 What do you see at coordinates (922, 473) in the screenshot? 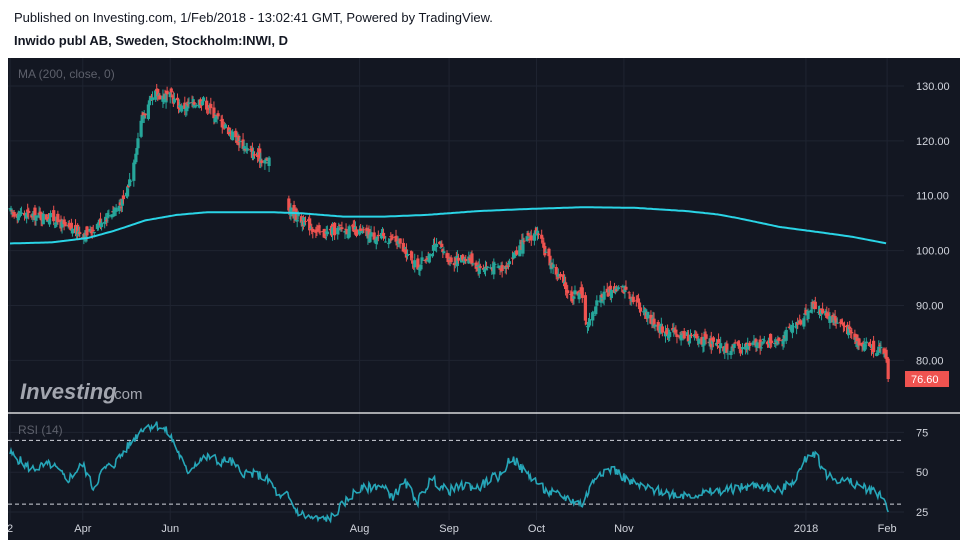
I see `rsi-axis: 75 50 25` at bounding box center [922, 473].